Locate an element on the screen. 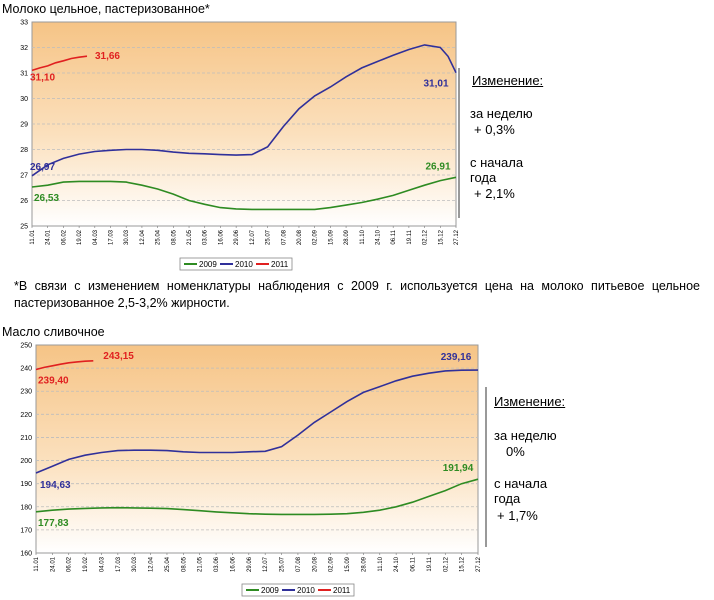 This screenshot has height=600, width=714. y-tick-label: 190 is located at coordinates (26, 484).